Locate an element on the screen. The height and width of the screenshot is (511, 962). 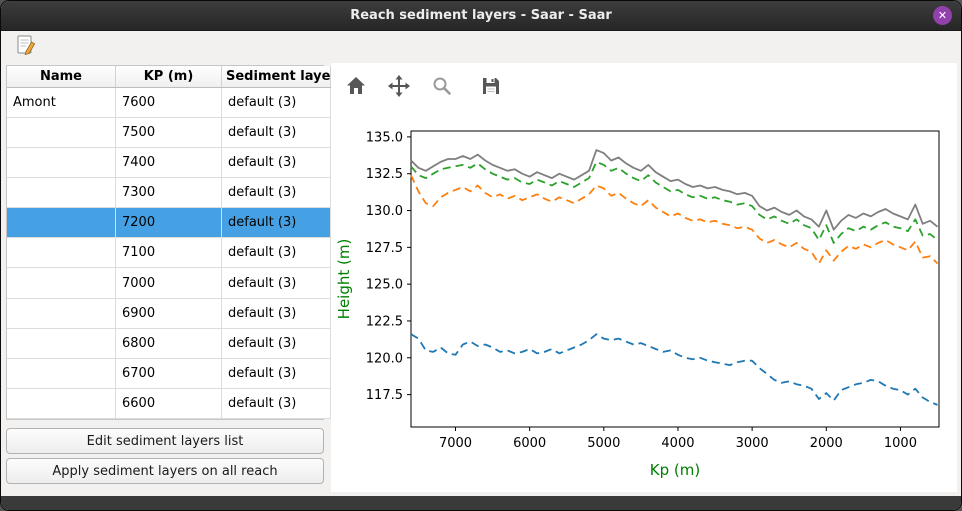
cell-kp: 7300 is located at coordinates (168, 193).